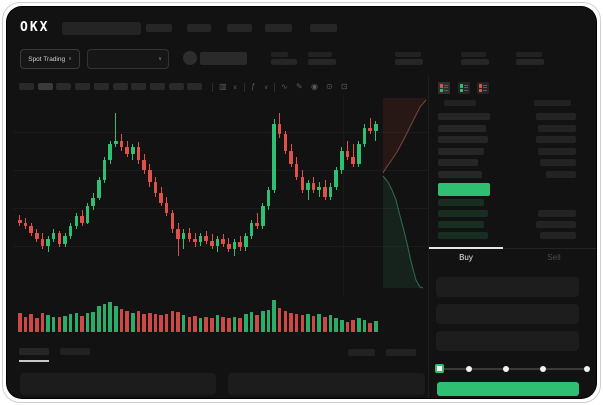  I want to click on snapshot-icon: ◉, so click(314, 86).